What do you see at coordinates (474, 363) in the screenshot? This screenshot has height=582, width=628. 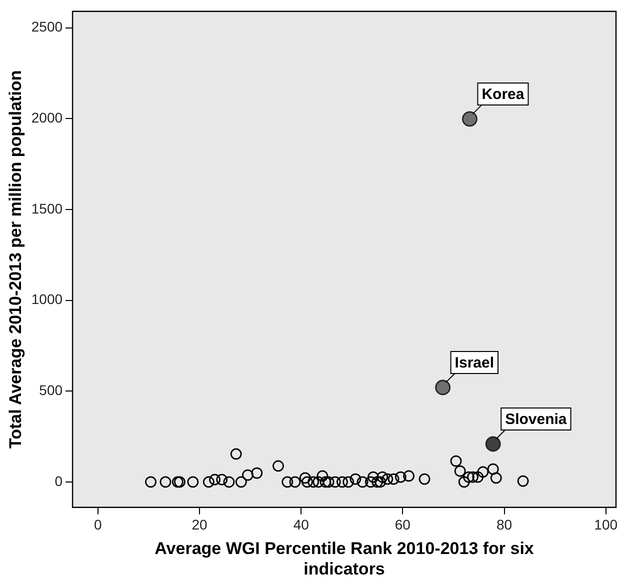 I see `annotation: Israel` at bounding box center [474, 363].